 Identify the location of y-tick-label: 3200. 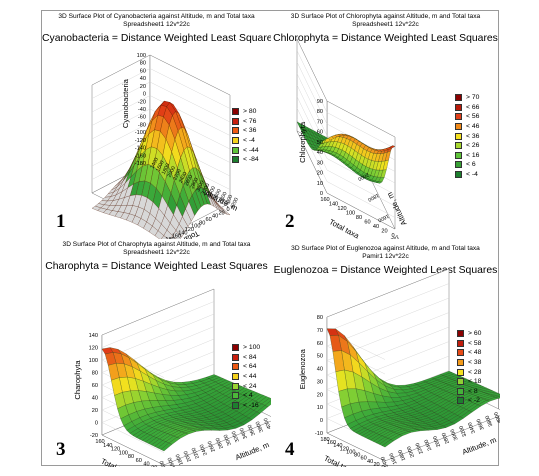
(463, 431).